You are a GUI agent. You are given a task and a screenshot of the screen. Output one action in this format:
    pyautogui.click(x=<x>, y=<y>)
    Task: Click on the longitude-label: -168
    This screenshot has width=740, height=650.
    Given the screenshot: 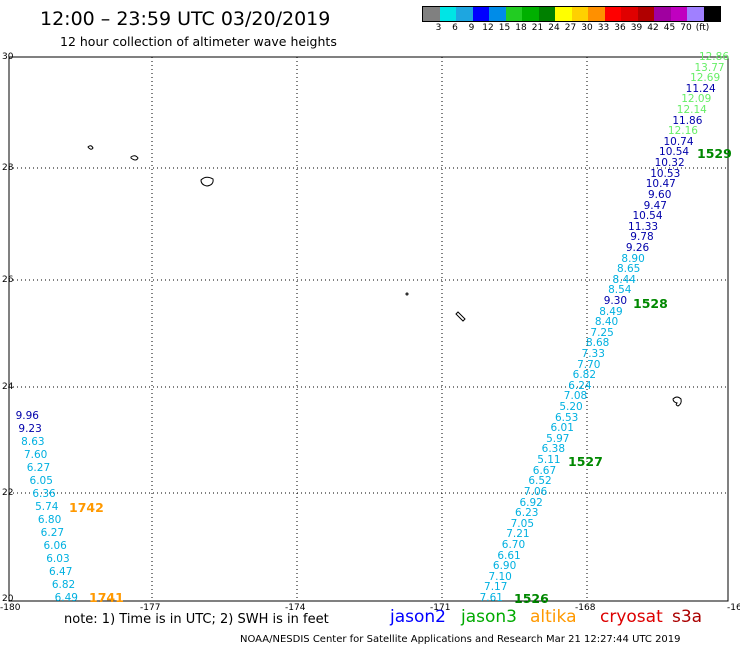 What is the action you would take?
    pyautogui.click(x=585, y=608)
    